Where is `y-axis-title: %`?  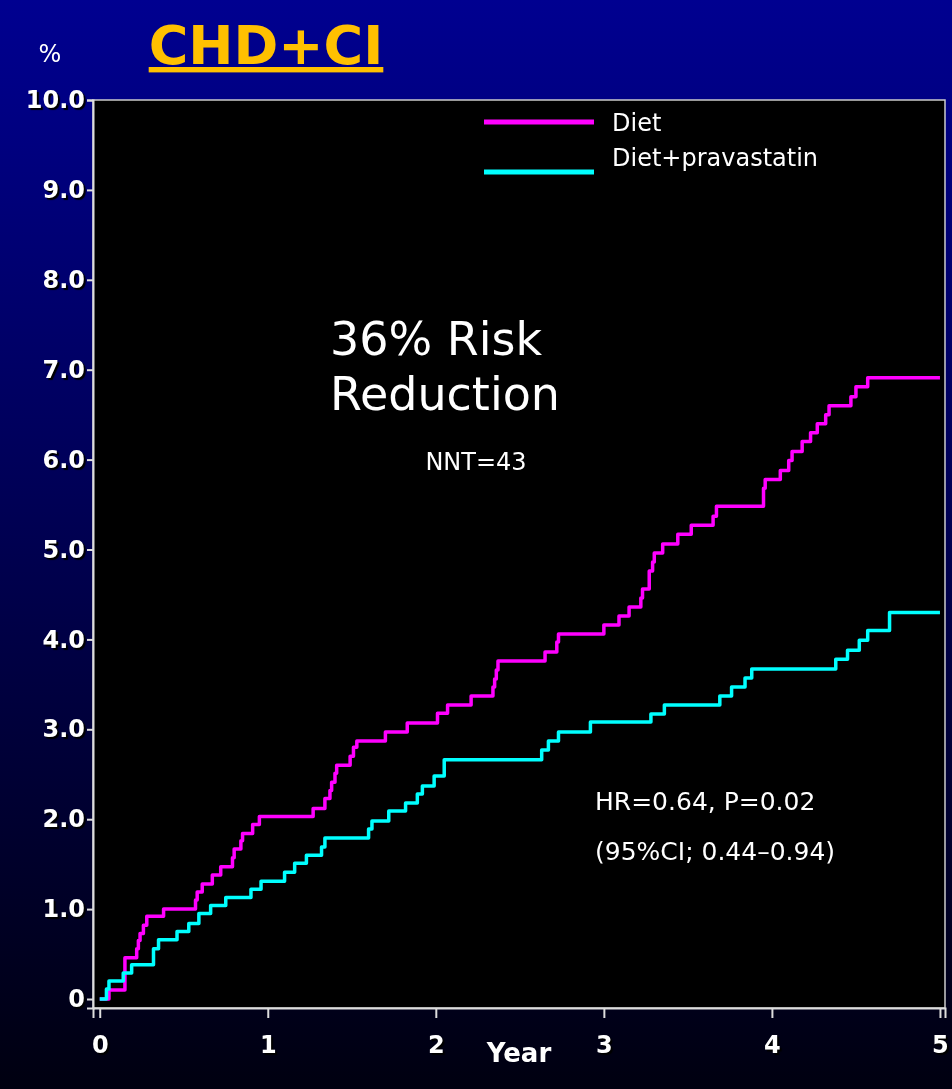 y-axis-title: % is located at coordinates (50, 54).